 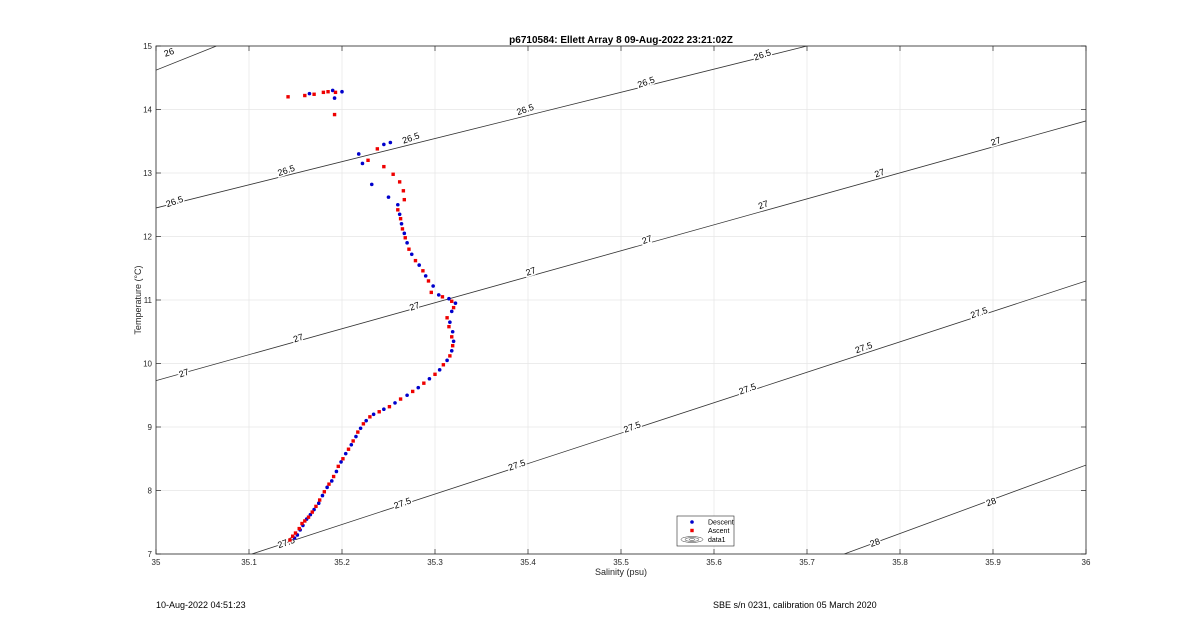 What do you see at coordinates (1086, 562) in the screenshot?
I see `x-tick-label: 36` at bounding box center [1086, 562].